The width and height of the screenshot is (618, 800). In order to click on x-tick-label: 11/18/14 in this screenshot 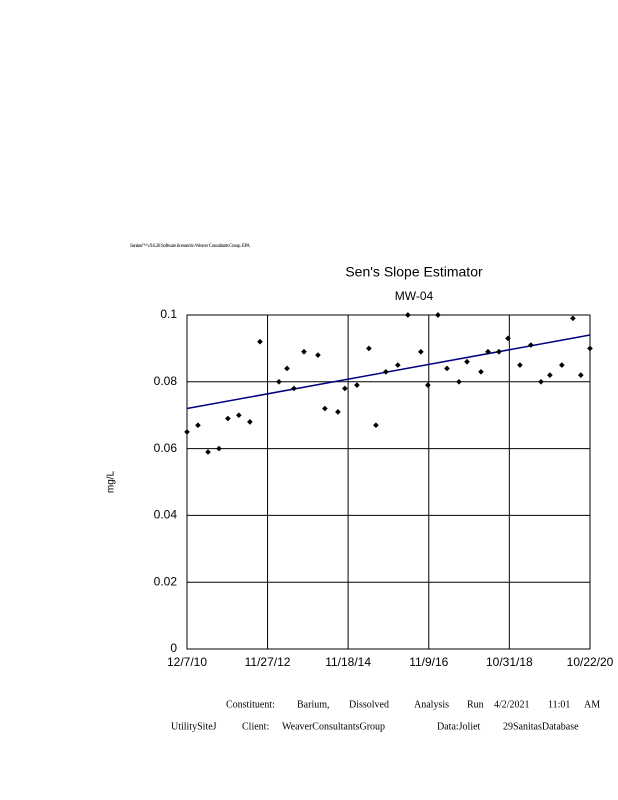, I will do `click(348, 662)`.